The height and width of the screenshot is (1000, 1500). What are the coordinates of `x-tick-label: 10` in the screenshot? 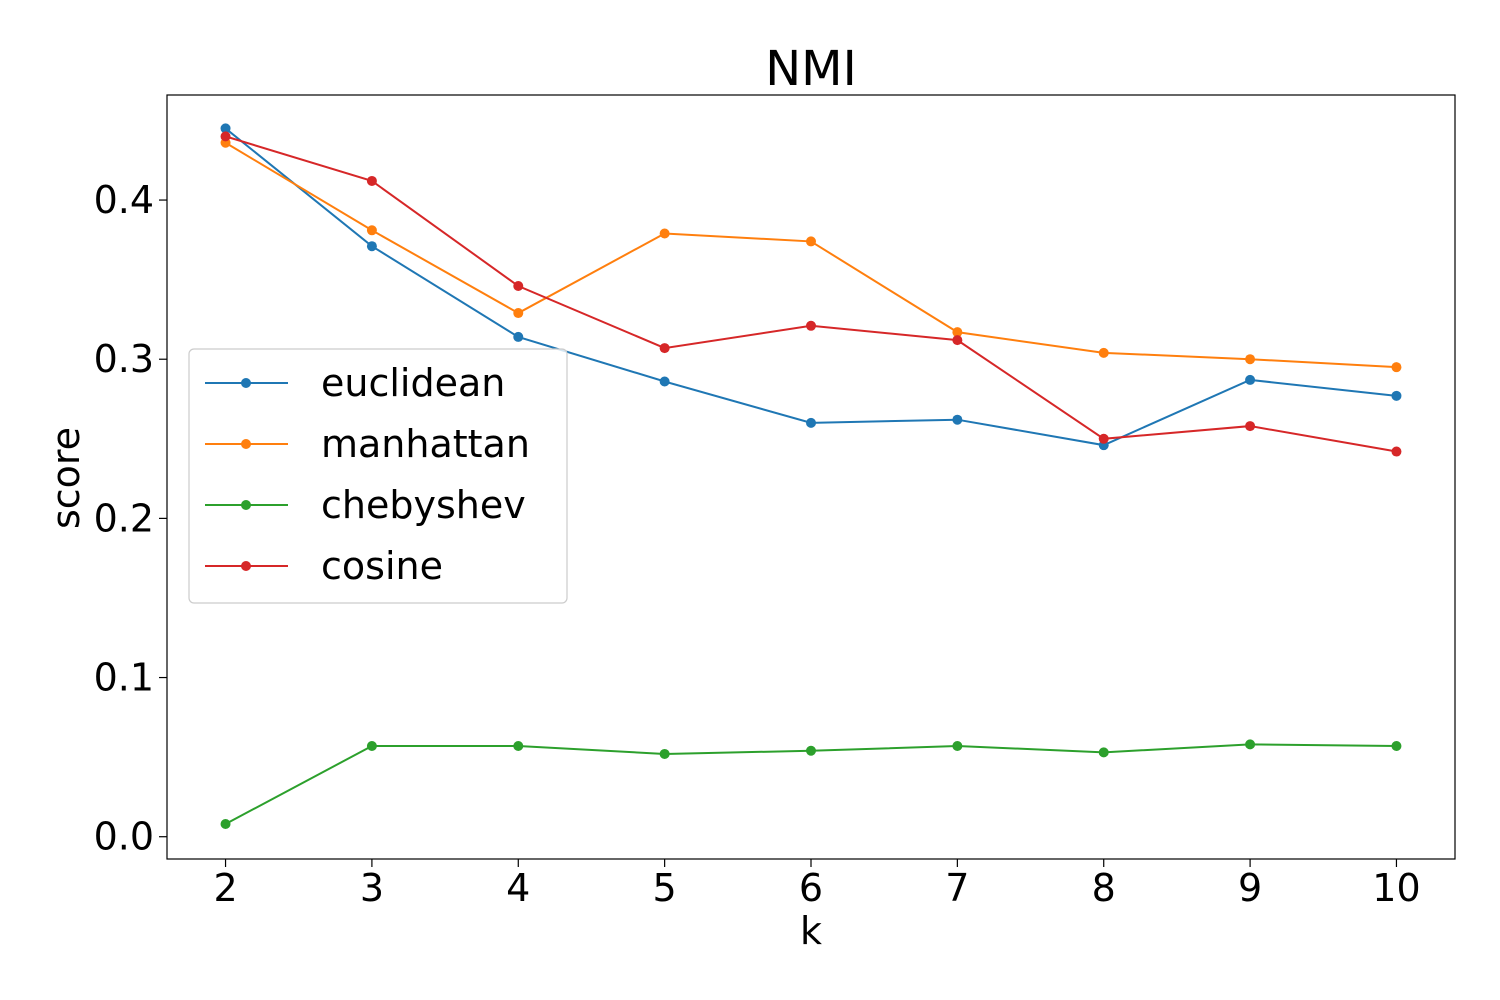 It's located at (1396, 888).